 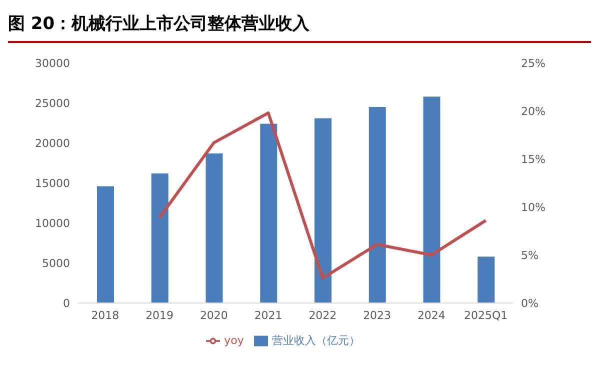 What do you see at coordinates (299, 25) in the screenshot?
I see `chart-title: 图 20：机械行业上市公司整体营业收入` at bounding box center [299, 25].